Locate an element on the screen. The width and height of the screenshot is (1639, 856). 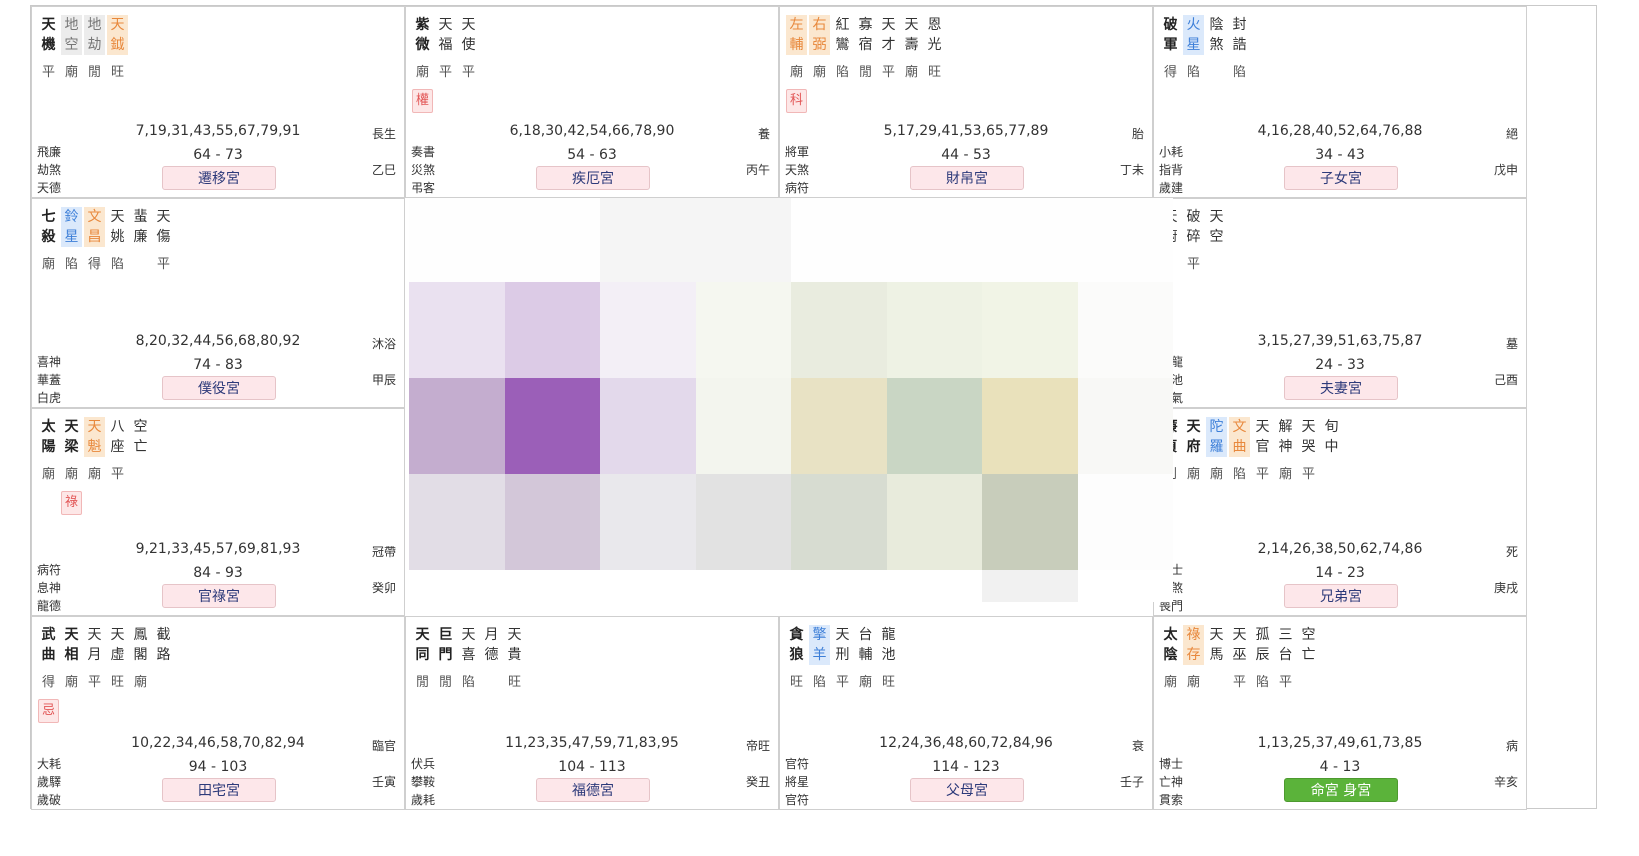
star-brightness: 旺 is located at coordinates (888, 682).